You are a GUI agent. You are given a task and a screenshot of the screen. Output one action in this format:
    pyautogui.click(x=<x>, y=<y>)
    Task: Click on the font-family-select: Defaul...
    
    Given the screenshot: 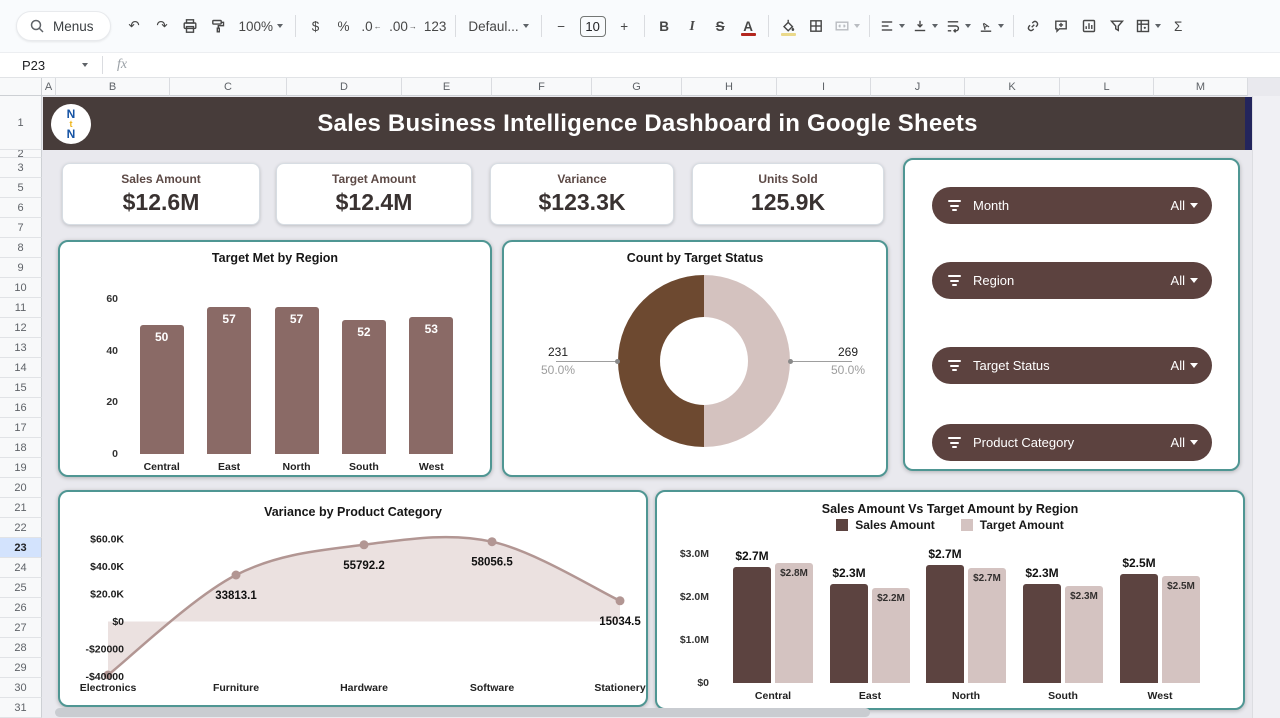 What is the action you would take?
    pyautogui.click(x=498, y=26)
    